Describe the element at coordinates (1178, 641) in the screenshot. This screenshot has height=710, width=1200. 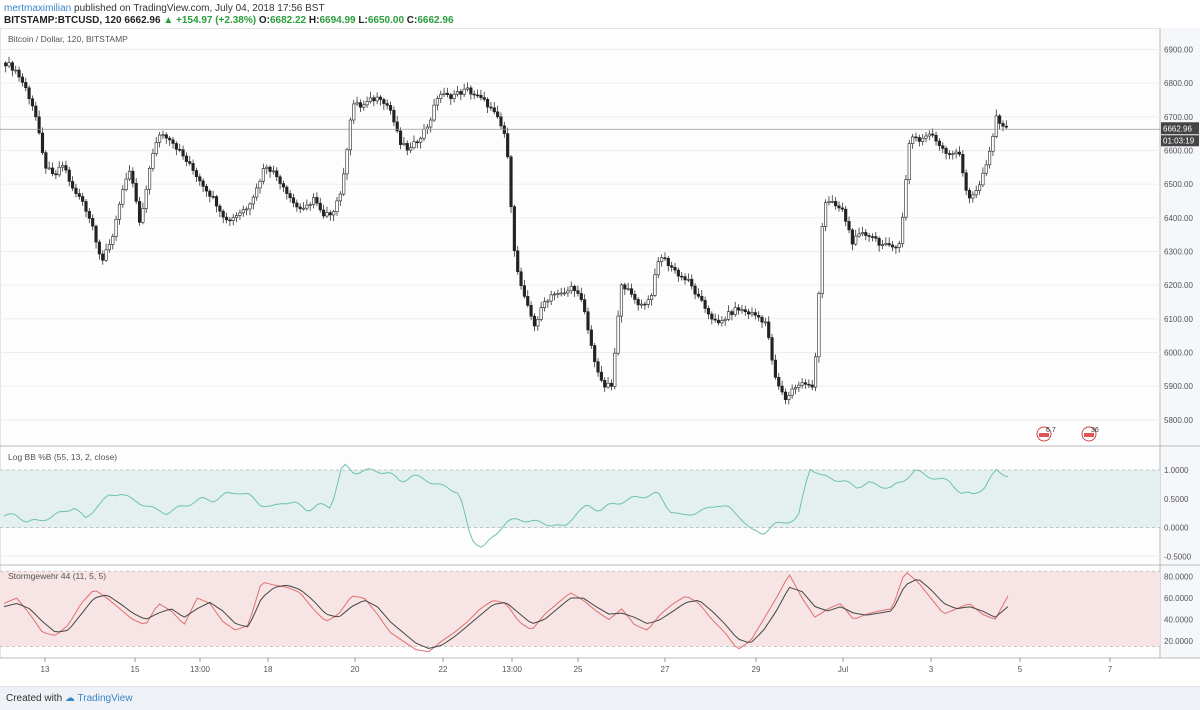
I see `y-tick-label: 20.0000` at that location.